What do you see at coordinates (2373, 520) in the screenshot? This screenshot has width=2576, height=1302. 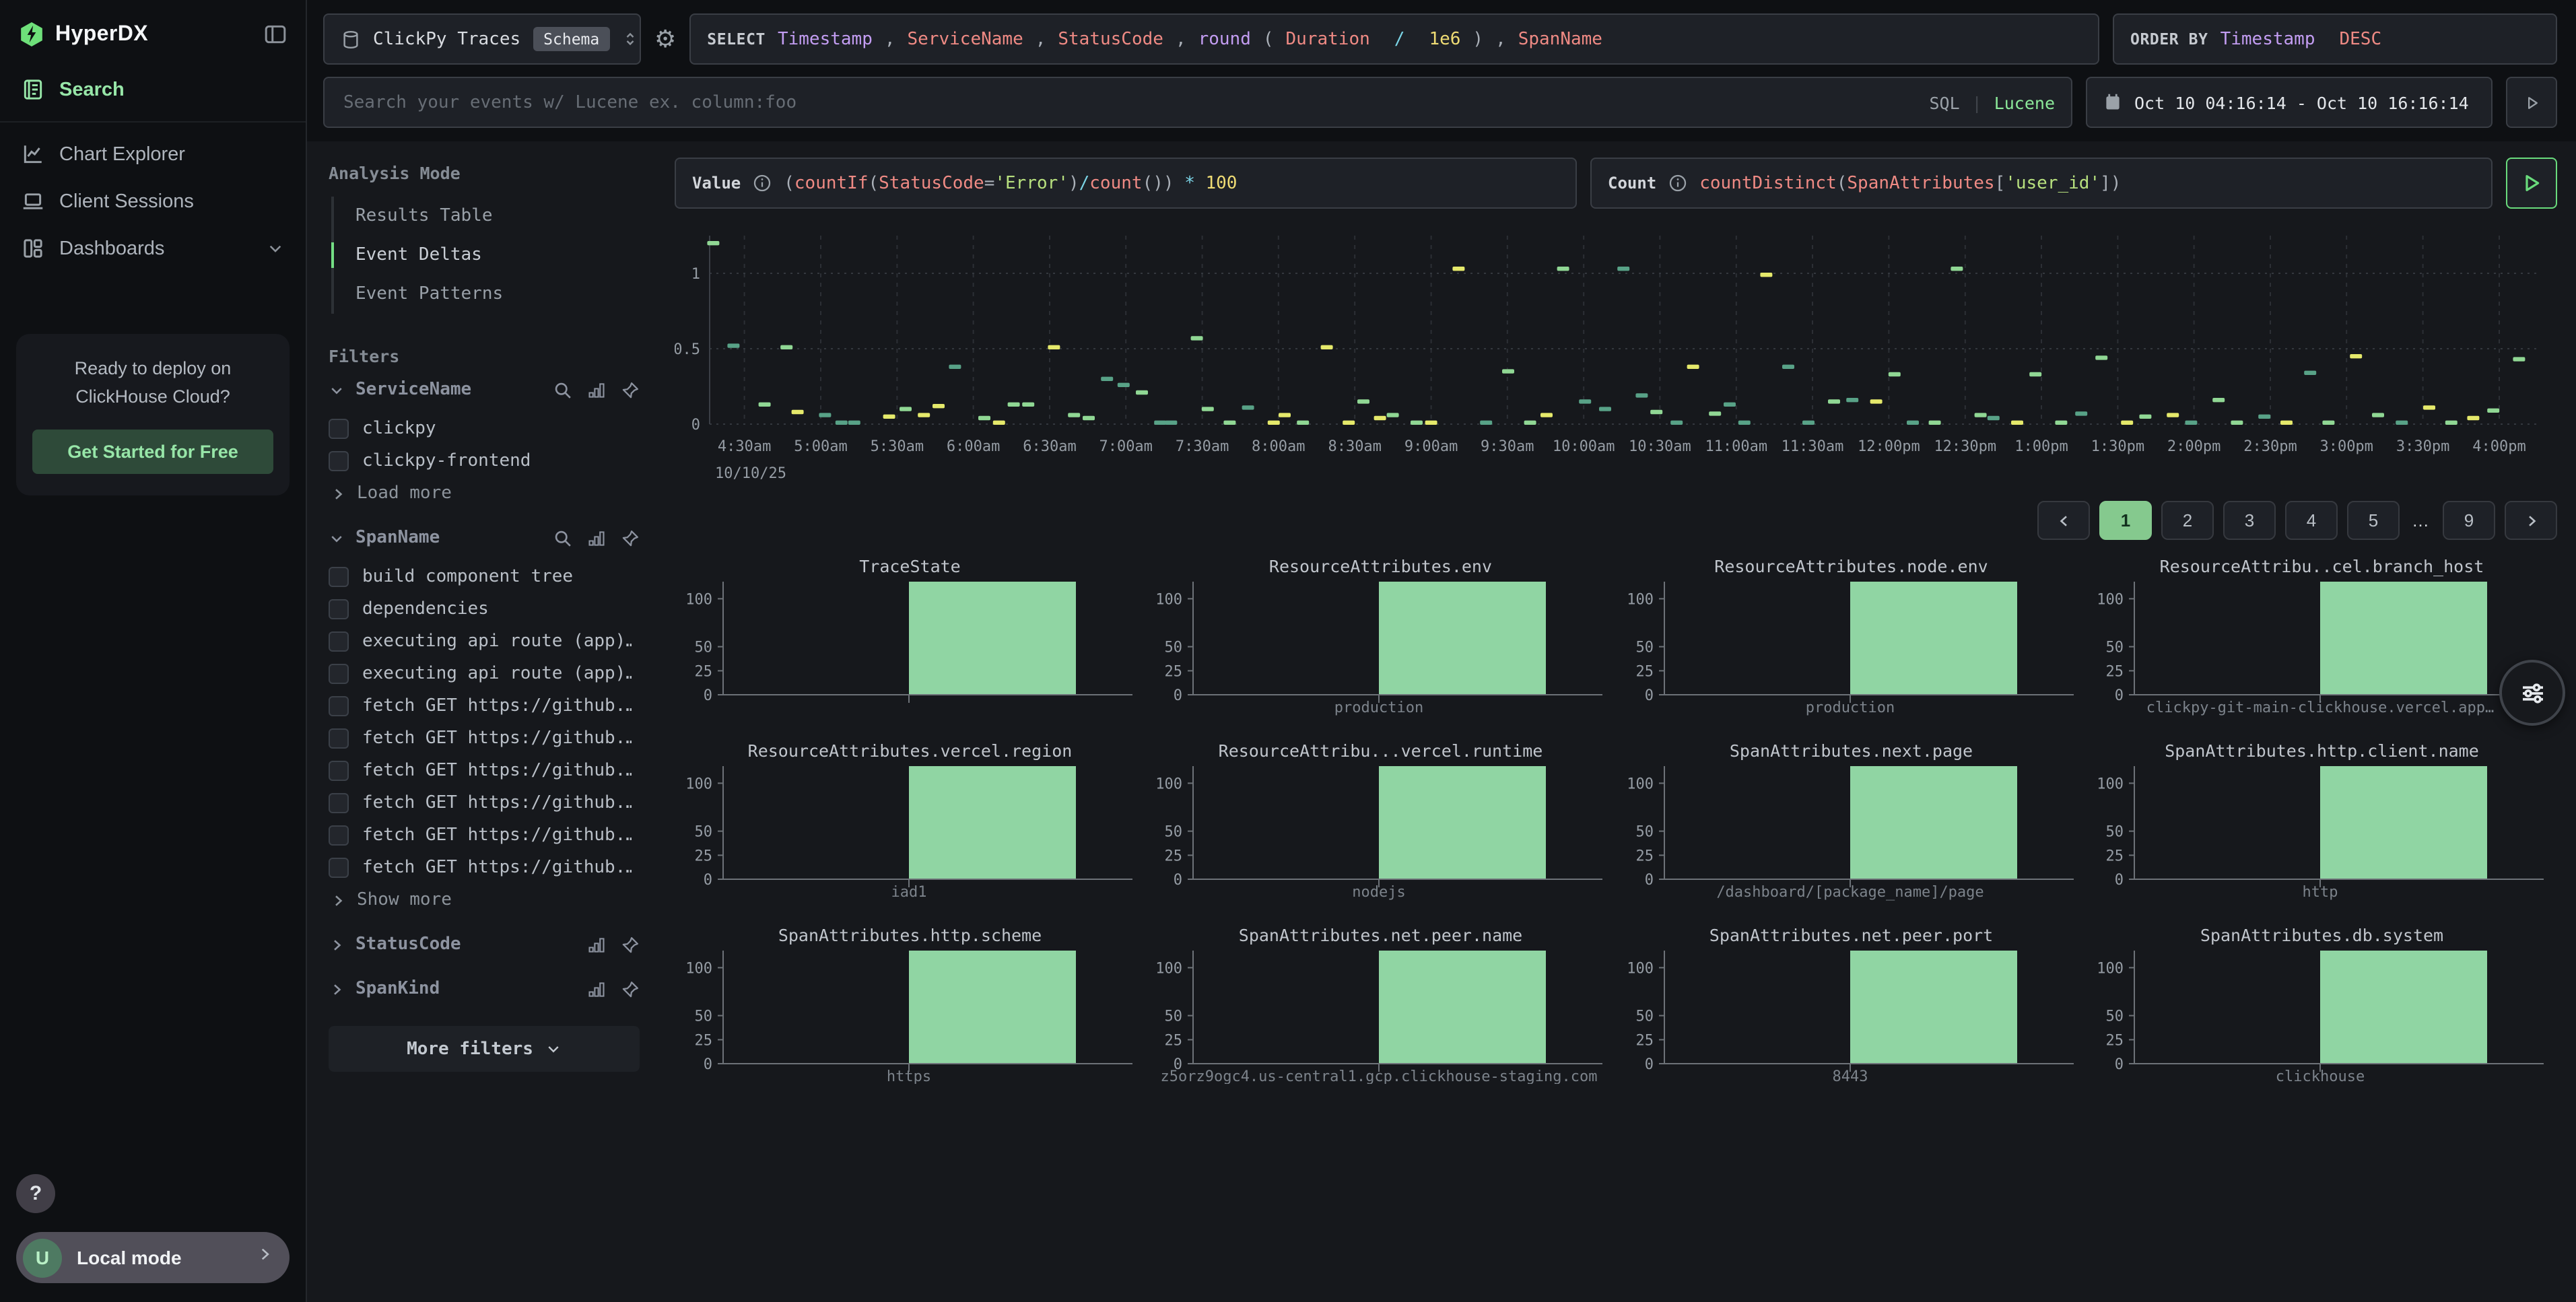 I see `pagination-page-5: 5` at bounding box center [2373, 520].